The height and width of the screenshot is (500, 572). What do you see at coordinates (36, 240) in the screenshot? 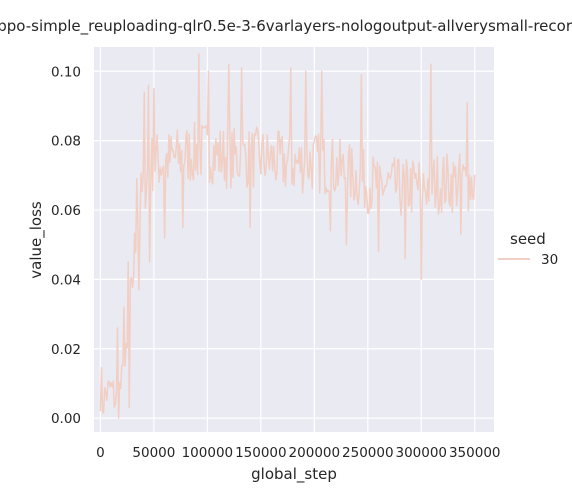
I see `y-axis-label: value_loss` at bounding box center [36, 240].